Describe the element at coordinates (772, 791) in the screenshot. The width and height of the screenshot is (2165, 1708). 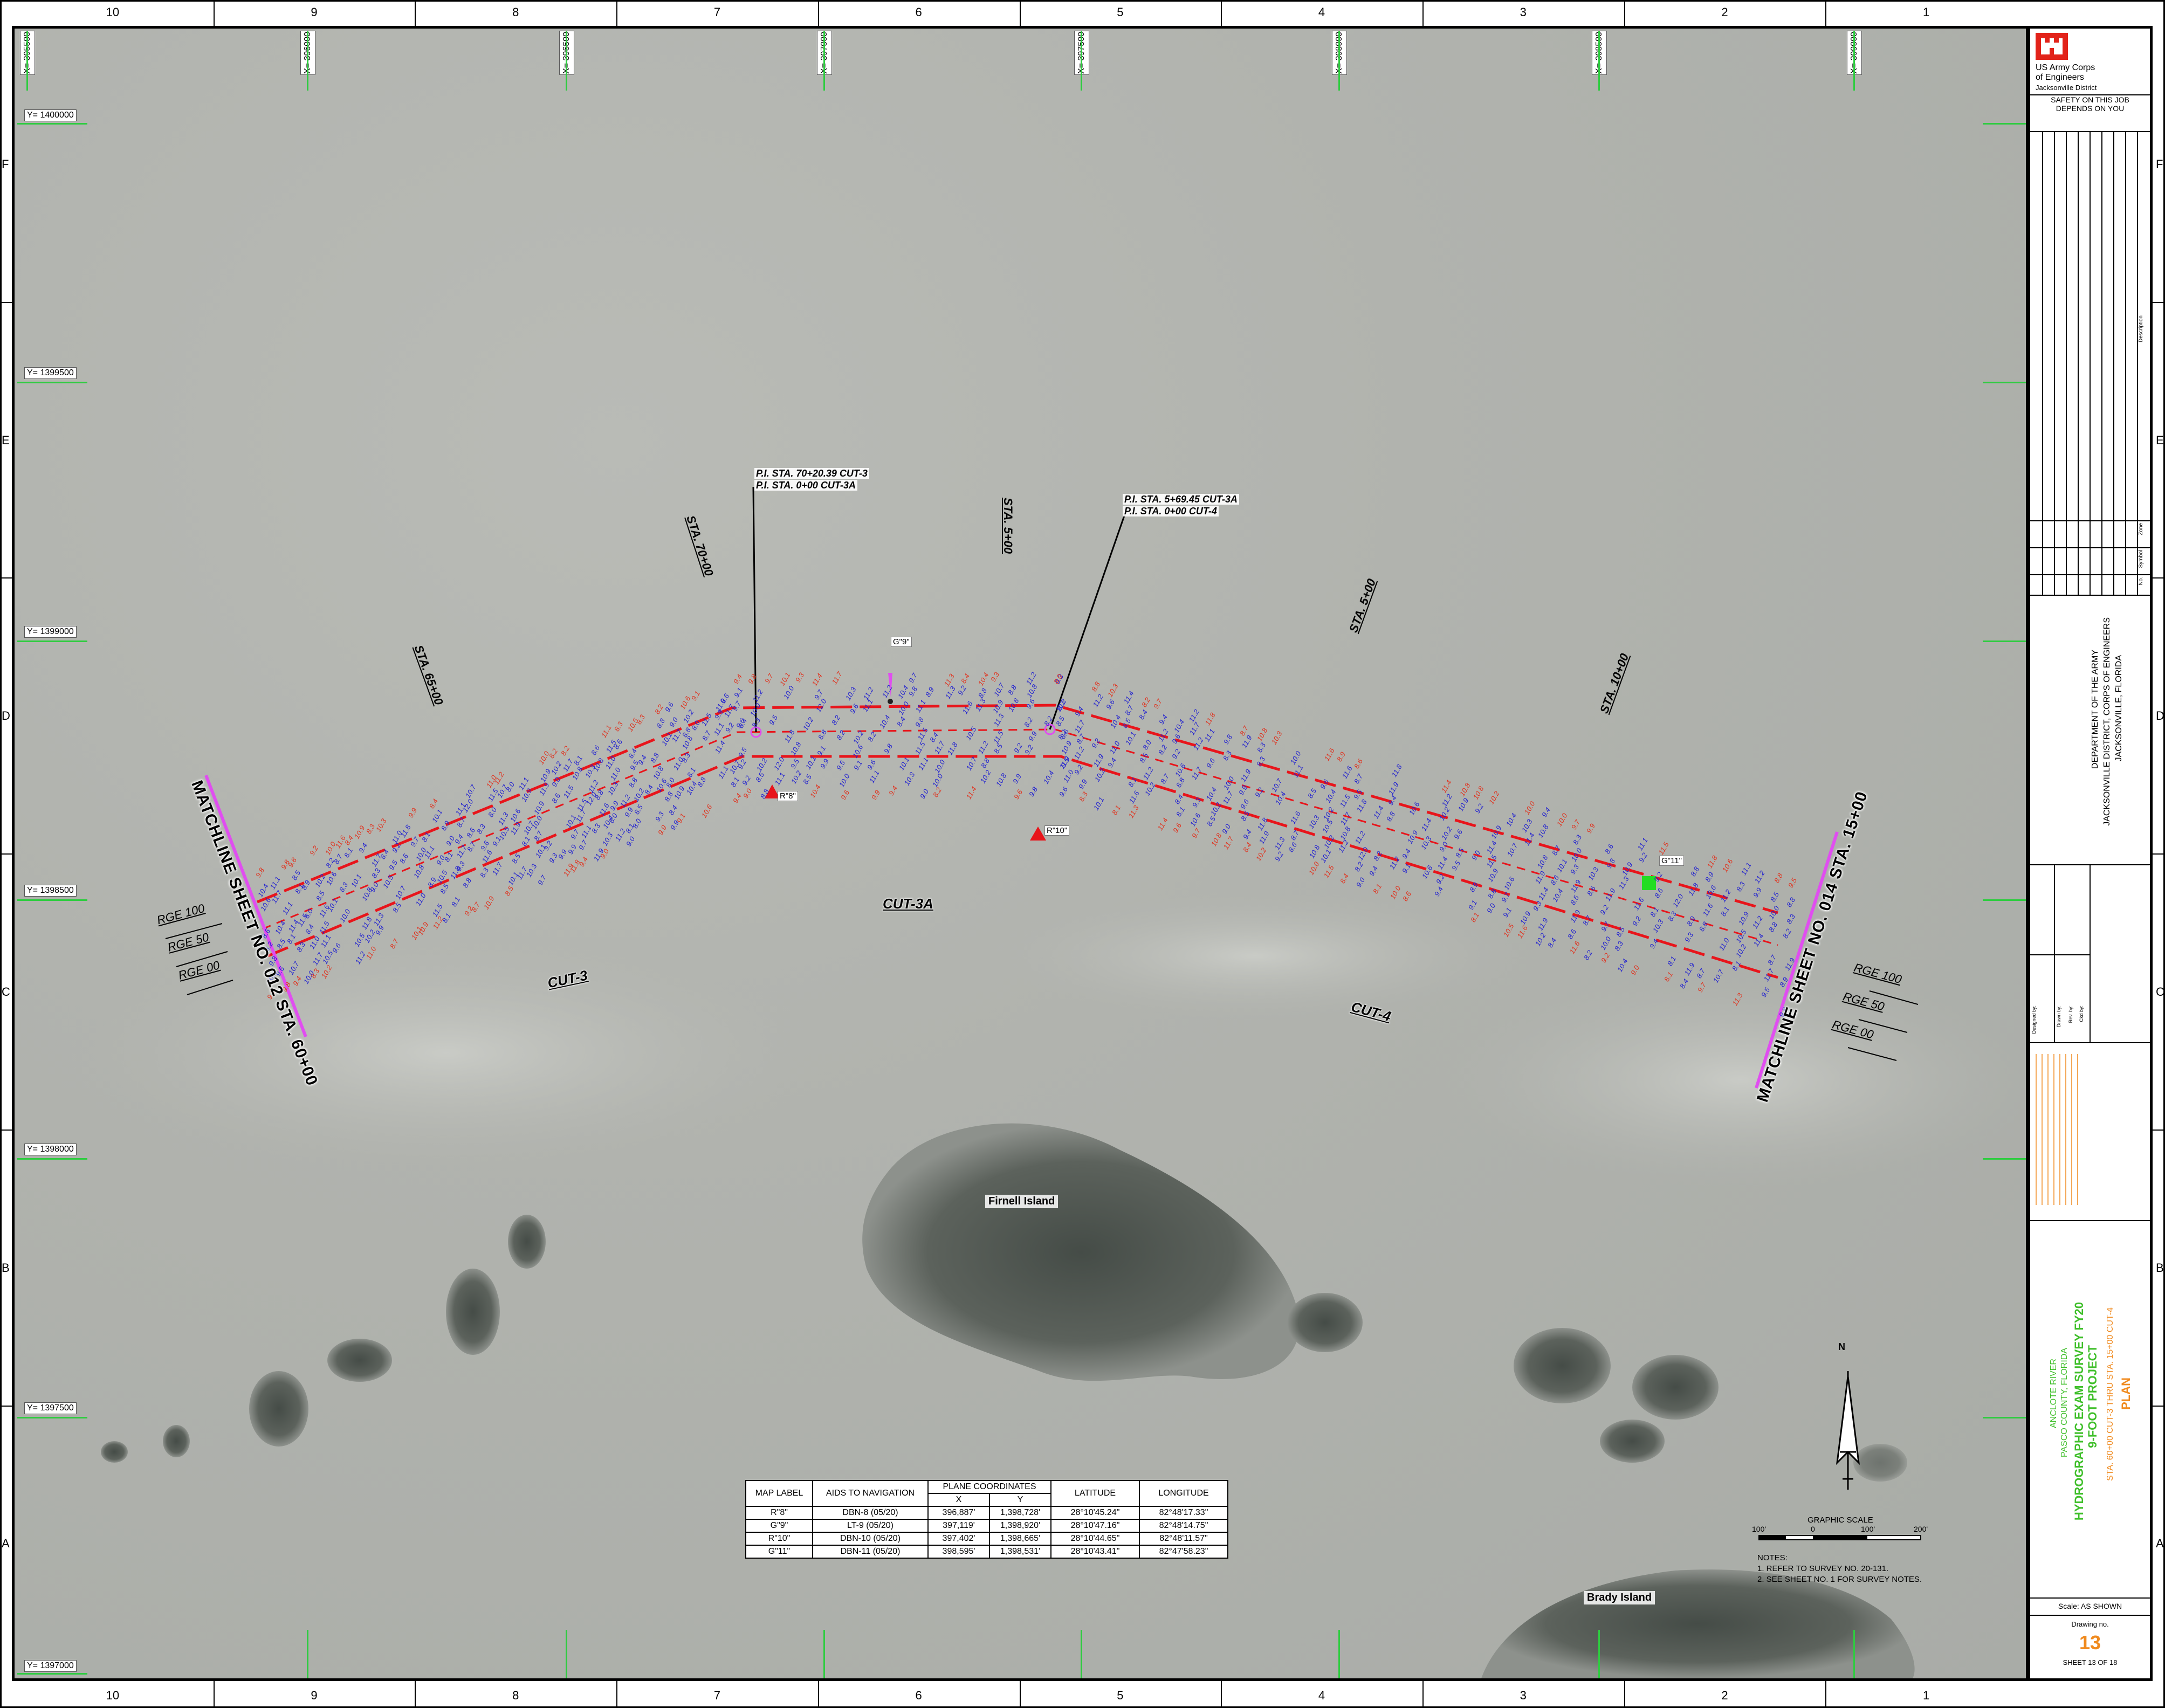
I see `nav-aid-r8-triangle` at that location.